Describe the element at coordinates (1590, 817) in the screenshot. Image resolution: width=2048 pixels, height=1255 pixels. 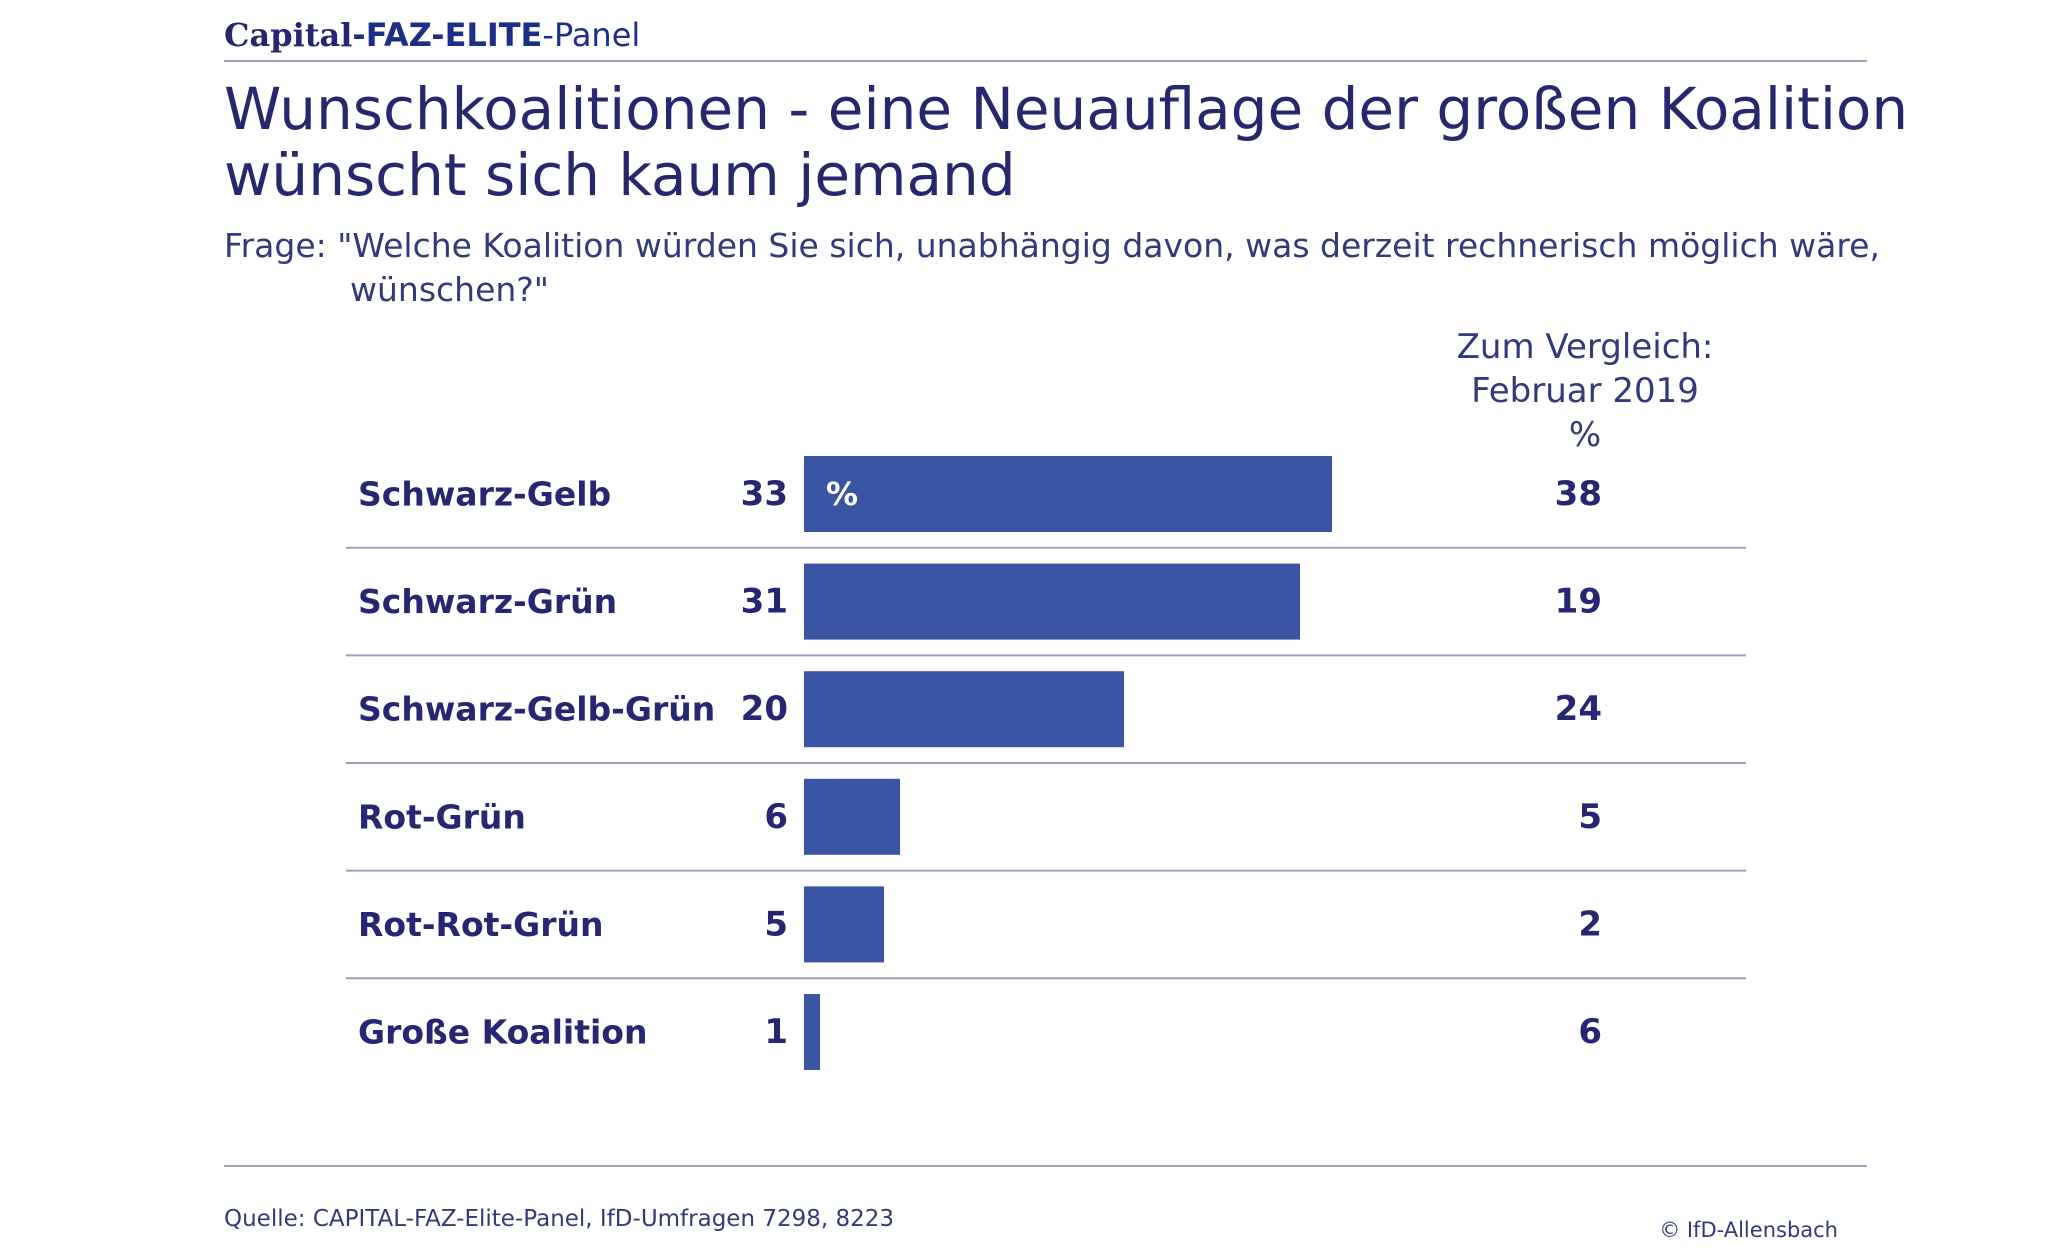
I see `comparison-value: 5` at that location.